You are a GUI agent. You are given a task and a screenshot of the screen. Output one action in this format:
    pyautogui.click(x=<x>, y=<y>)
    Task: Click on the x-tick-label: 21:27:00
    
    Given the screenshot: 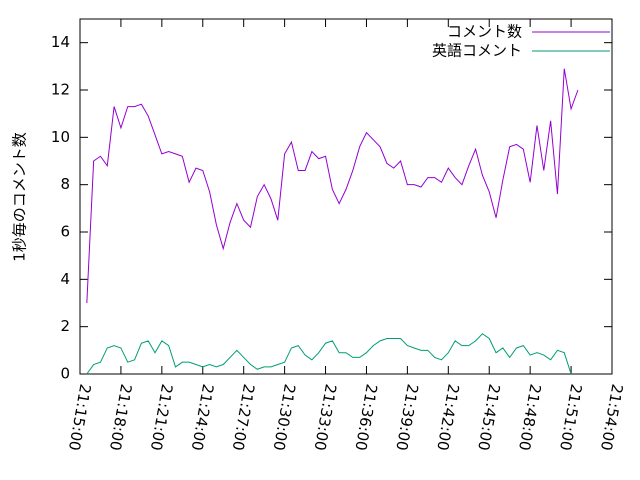 What is the action you would take?
    pyautogui.click(x=243, y=417)
    